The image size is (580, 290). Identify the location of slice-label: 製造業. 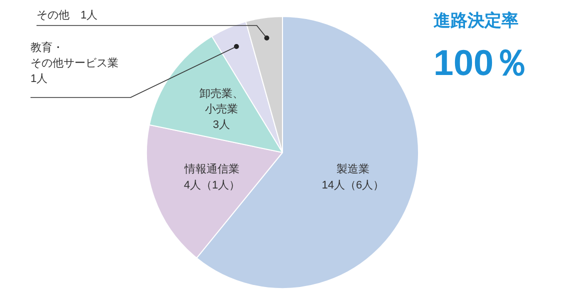
(353, 169).